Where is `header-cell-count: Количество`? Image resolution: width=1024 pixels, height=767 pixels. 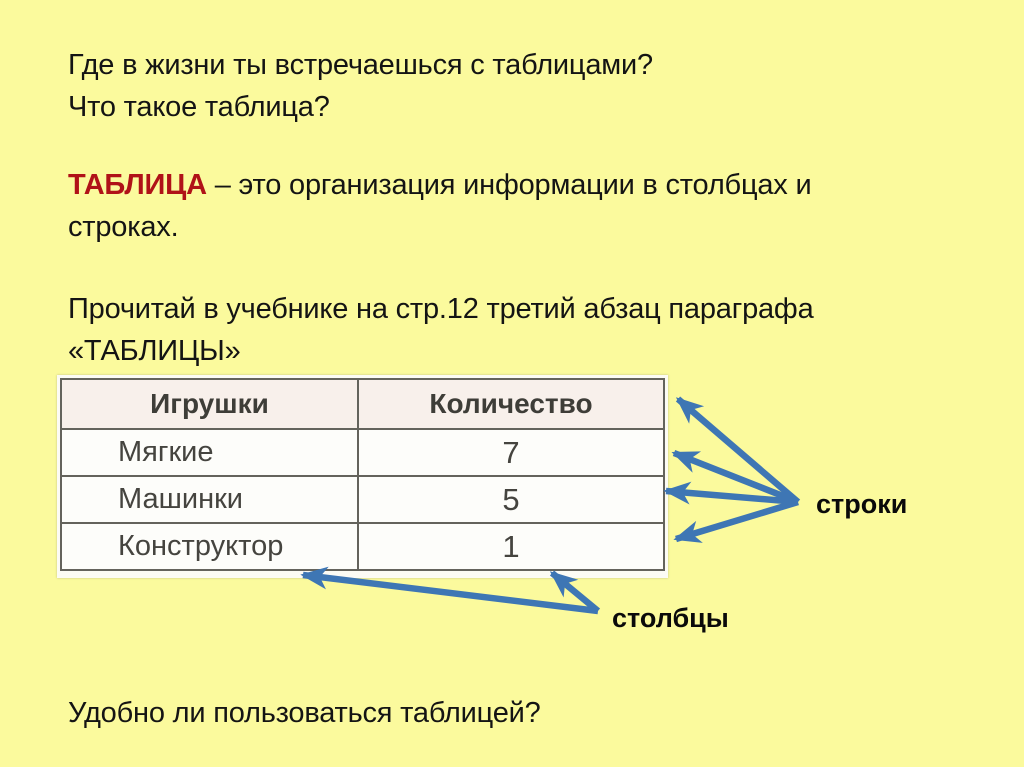 header-cell-count: Количество is located at coordinates (511, 404).